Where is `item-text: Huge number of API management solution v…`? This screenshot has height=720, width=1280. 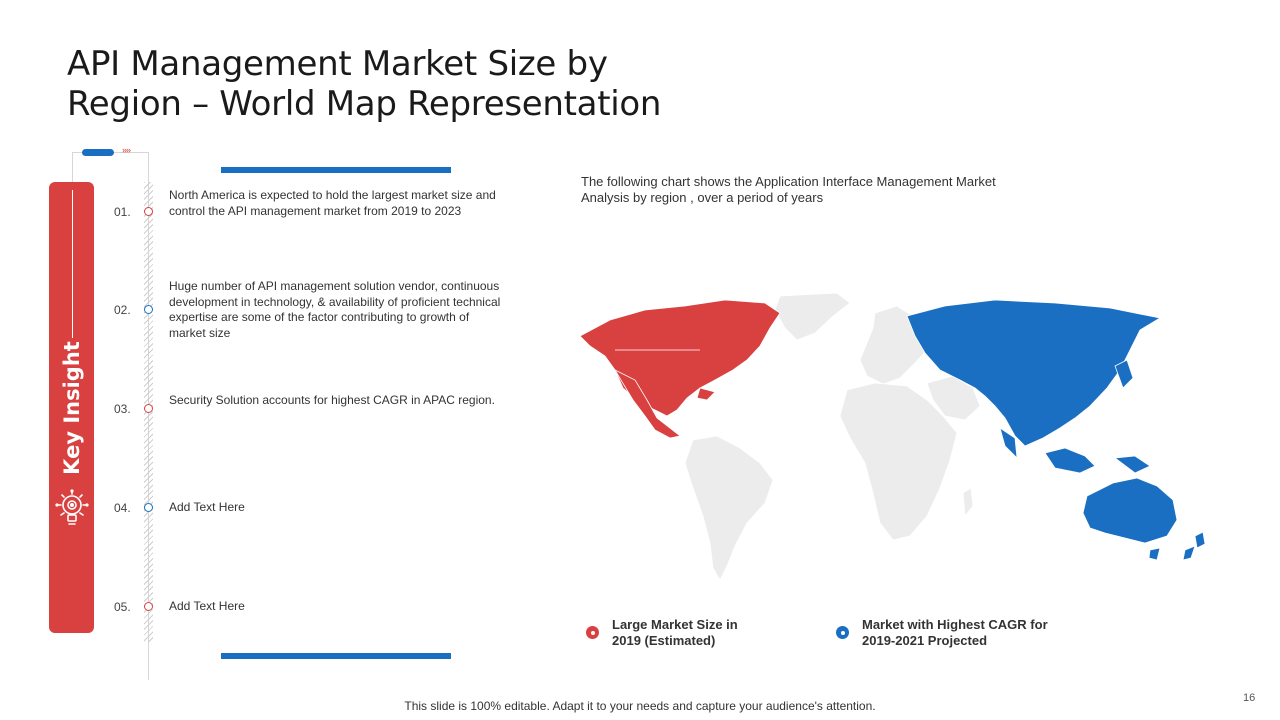
item-text: Huge number of API management solution v… is located at coordinates (335, 309).